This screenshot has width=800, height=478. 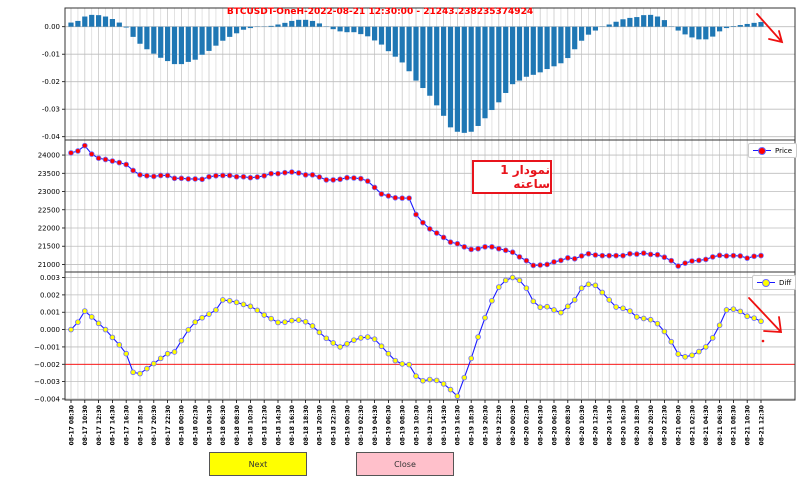 I want to click on x-tick-label: 08-18 02:30, so click(x=196, y=425).